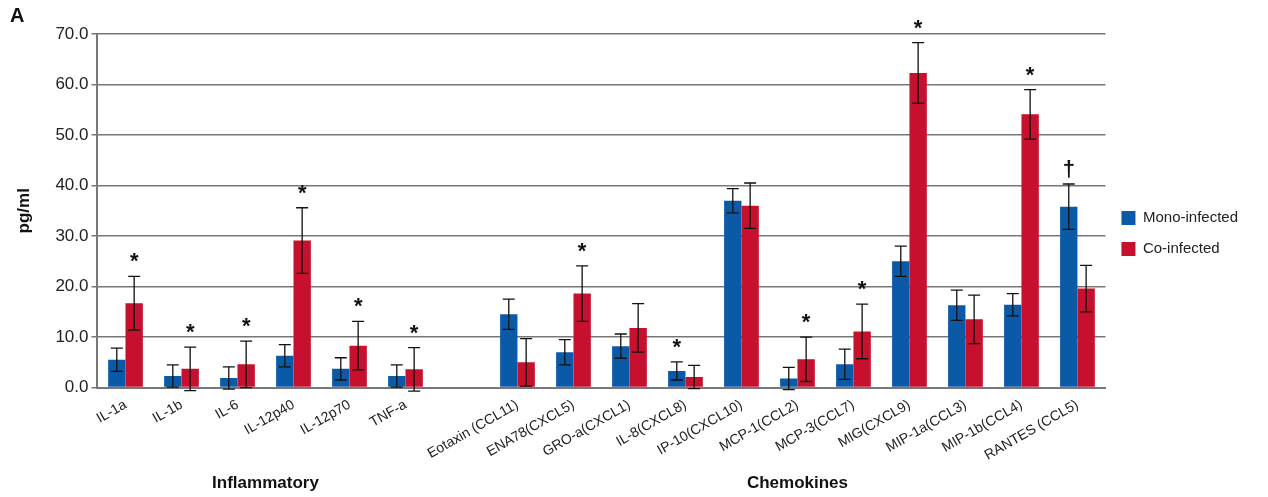  What do you see at coordinates (17, 14) in the screenshot?
I see `chart-title: A` at bounding box center [17, 14].